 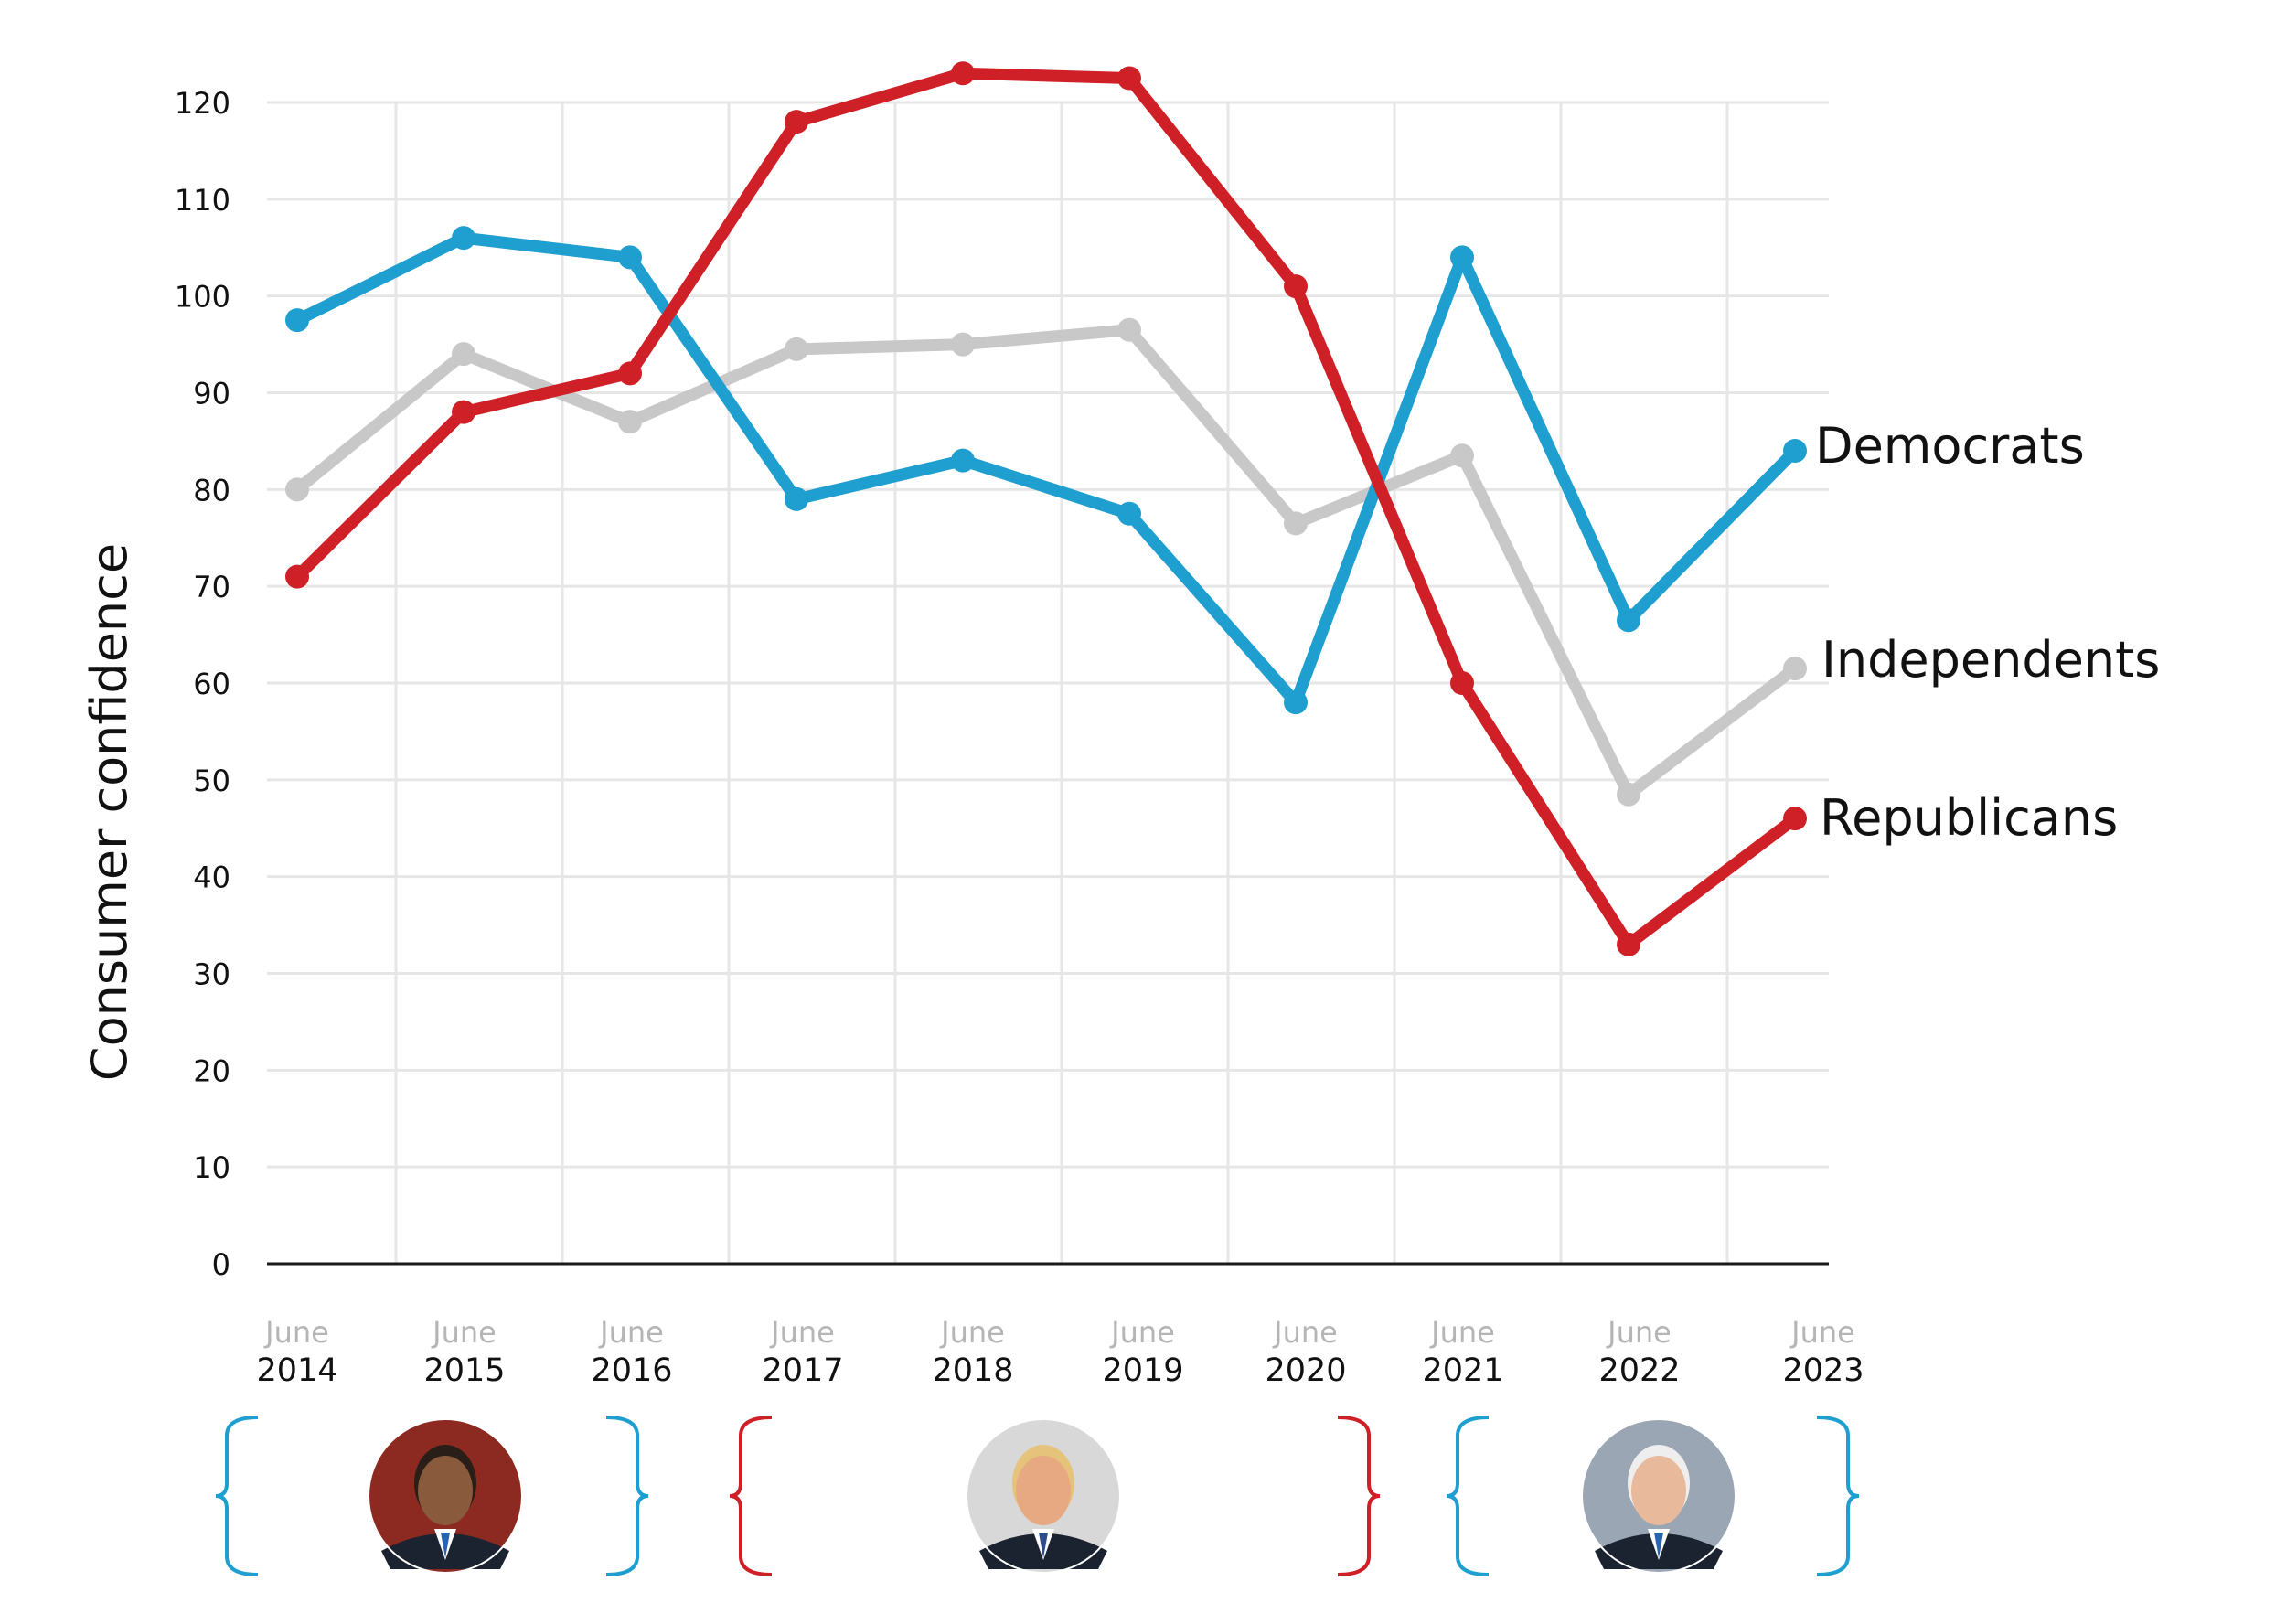 I want to click on x-tick-year: 2017, so click(x=802, y=1370).